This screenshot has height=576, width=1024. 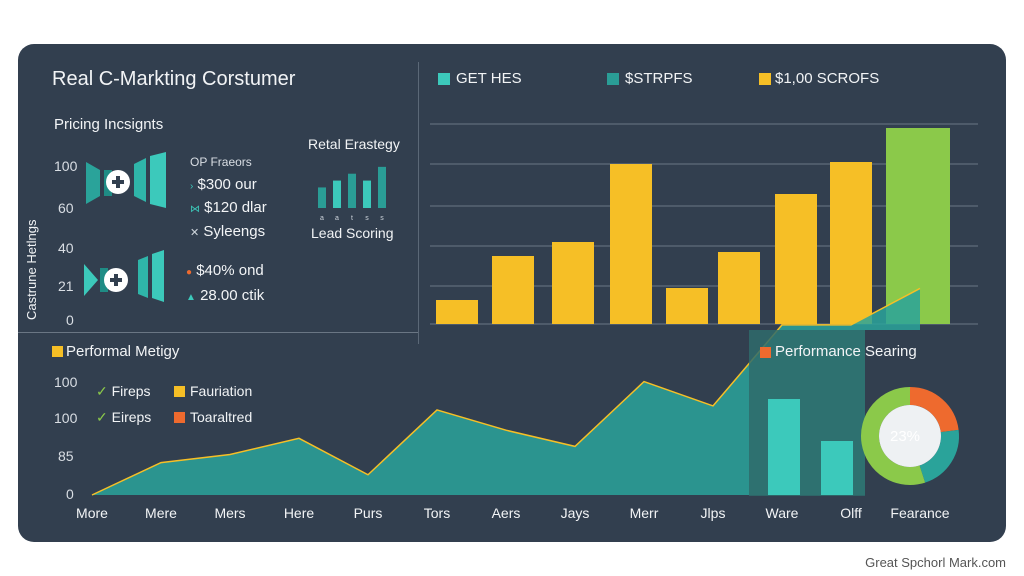 What do you see at coordinates (352, 218) in the screenshot?
I see `mini-tick: t` at bounding box center [352, 218].